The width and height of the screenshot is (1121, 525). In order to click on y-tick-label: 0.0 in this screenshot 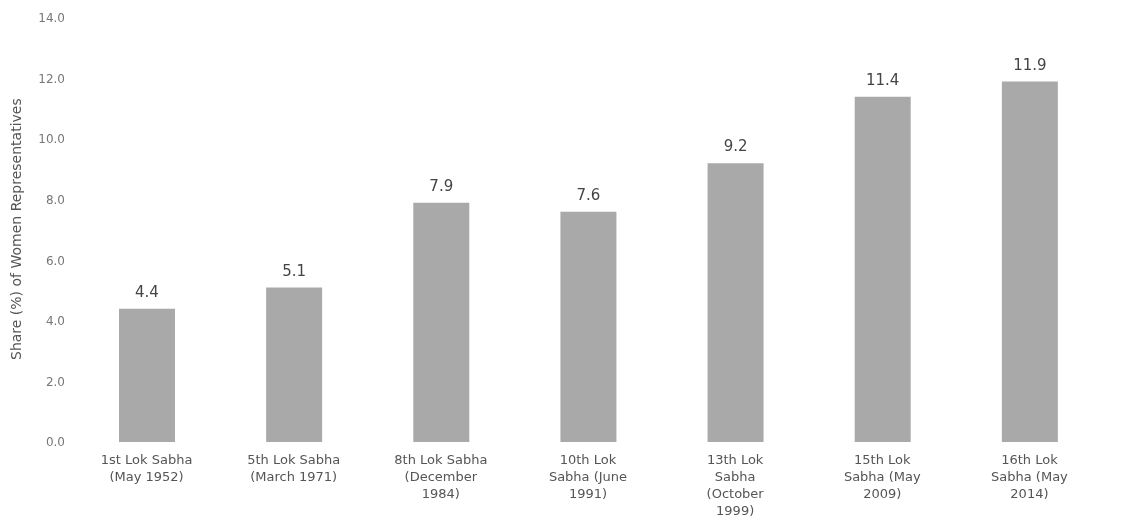, I will do `click(55, 442)`.